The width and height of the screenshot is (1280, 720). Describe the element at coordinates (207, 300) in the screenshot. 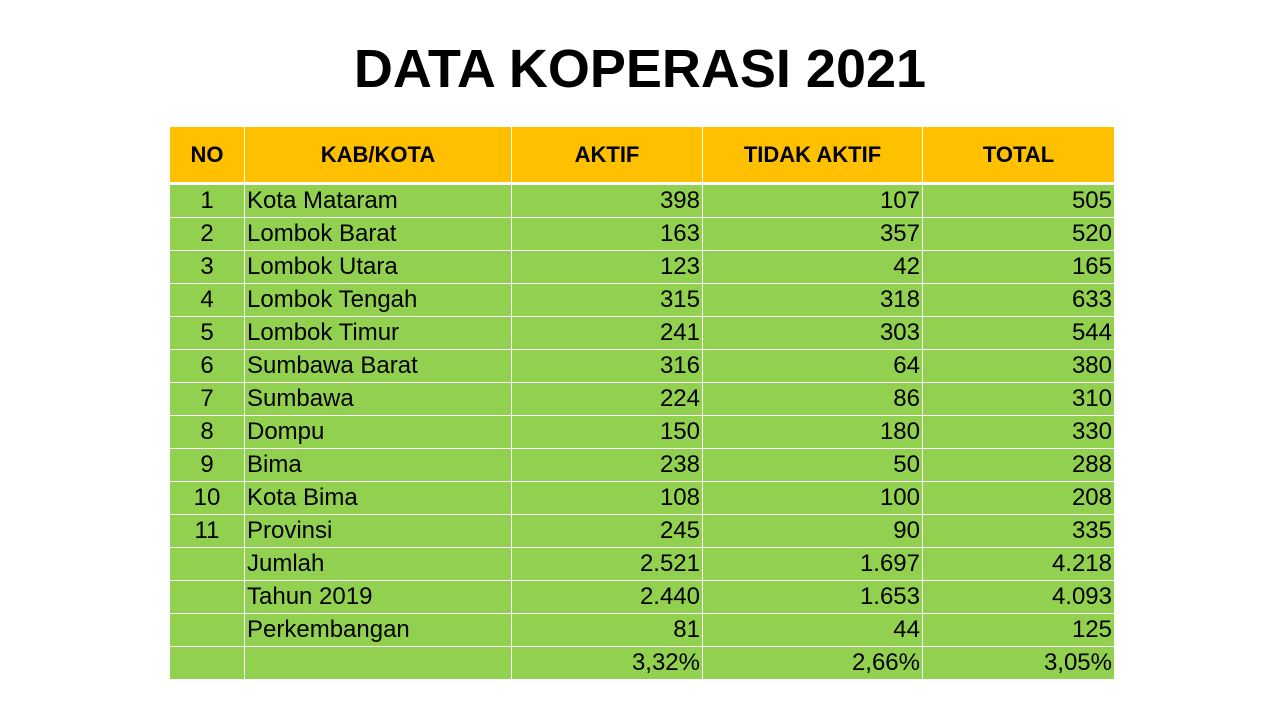

I see `cell-no: 4` at that location.